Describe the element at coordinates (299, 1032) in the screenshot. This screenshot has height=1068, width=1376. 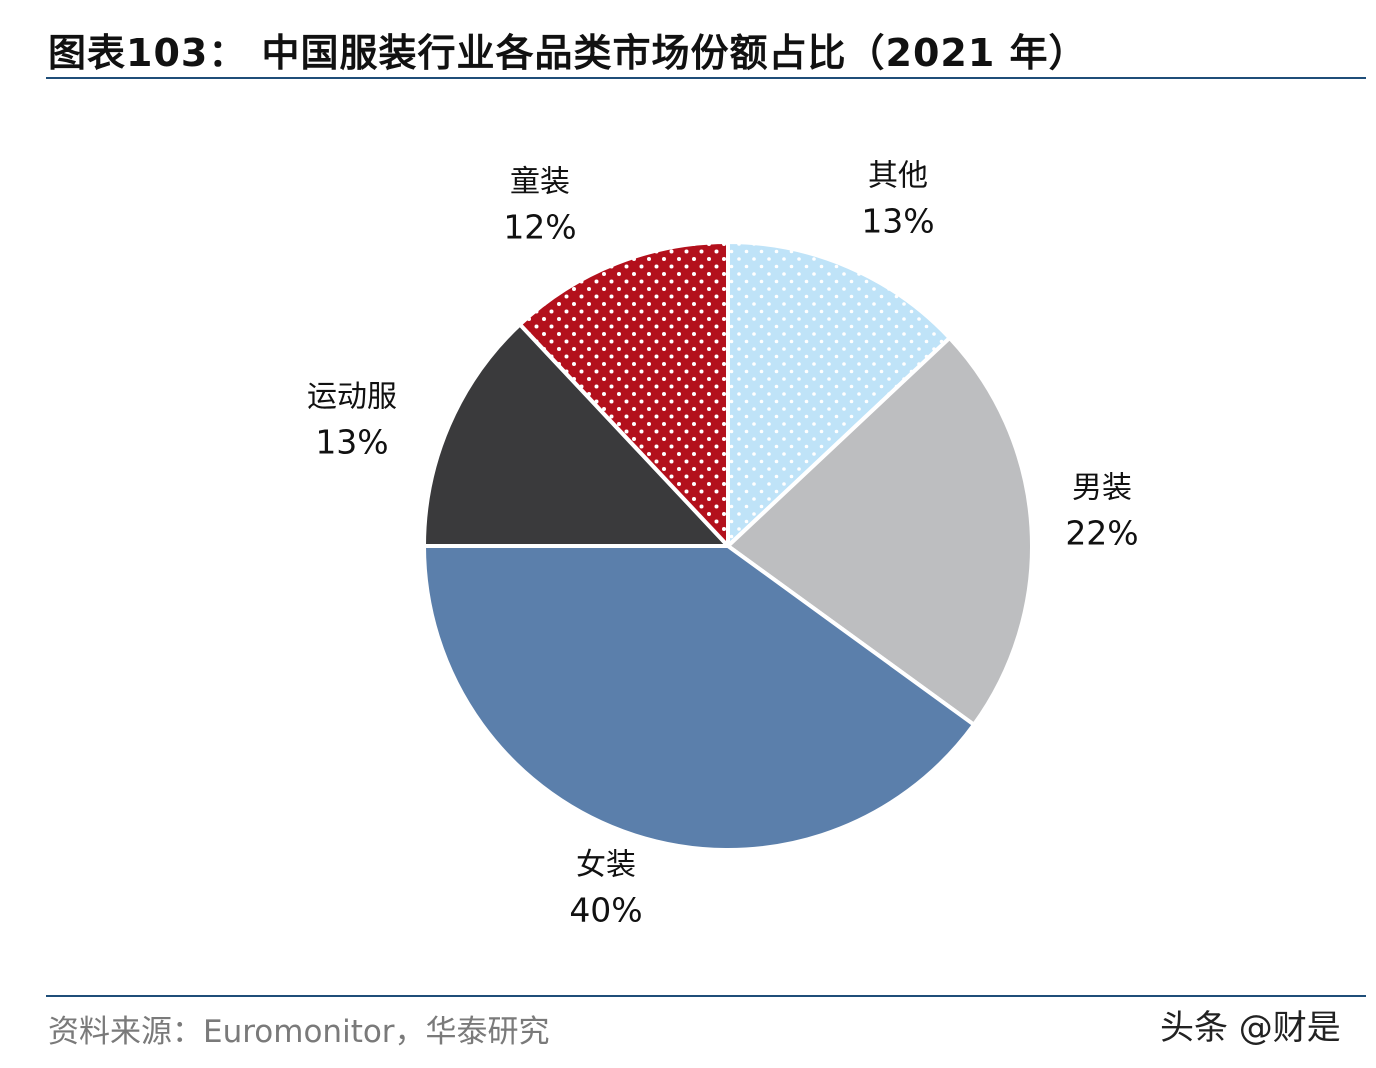
I see `source-note: 资料来源：Euromonitor，华泰研究` at that location.